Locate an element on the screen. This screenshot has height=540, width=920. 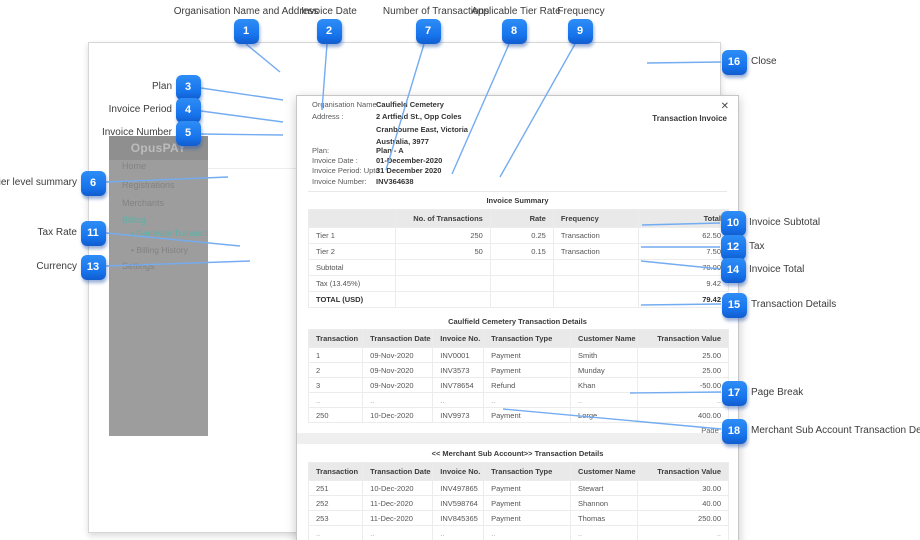
callout-label-tier-level-summary: Tier level summary is located at coordinates (38, 182).